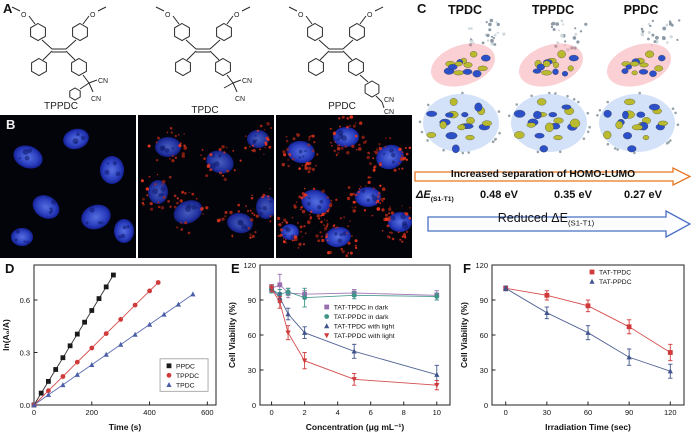  Describe the element at coordinates (25, 352) in the screenshot. I see `svg-text: 0.3` at that location.